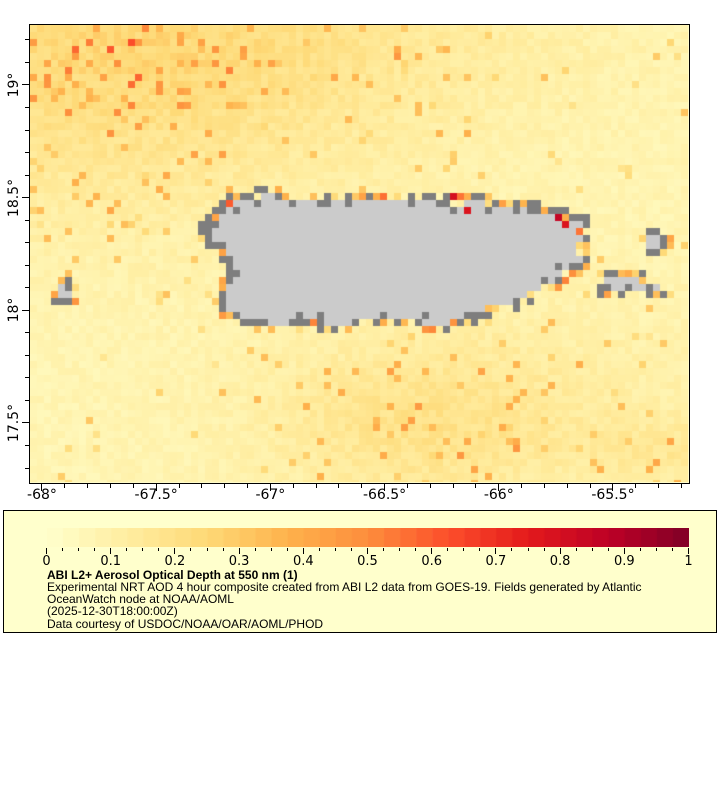  I want to click on colorbar-tick-label: 1, so click(688, 561).